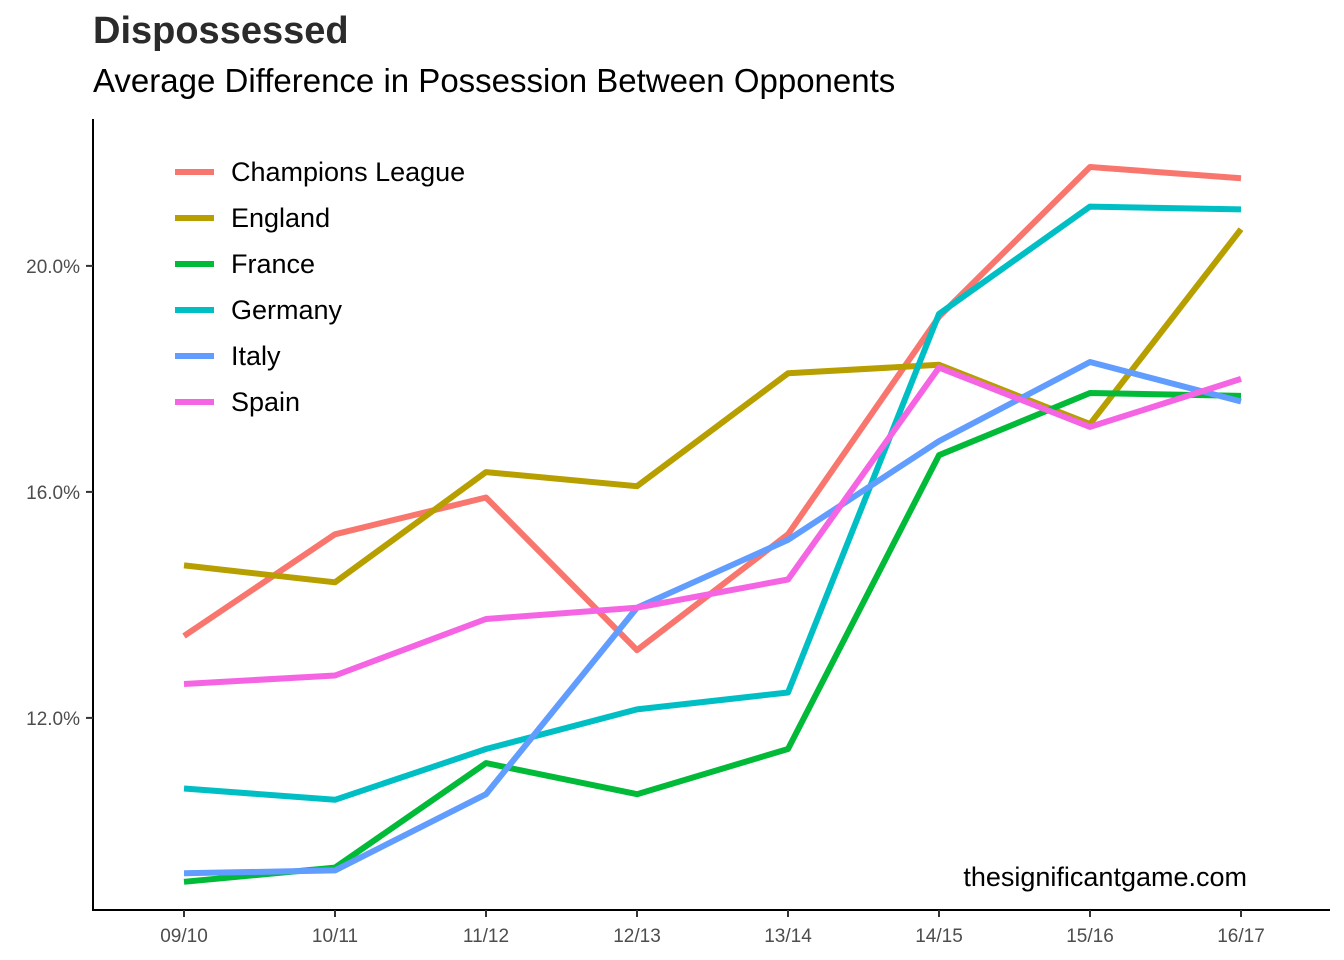  Describe the element at coordinates (335, 936) in the screenshot. I see `x-tick-label: 10/11` at that location.